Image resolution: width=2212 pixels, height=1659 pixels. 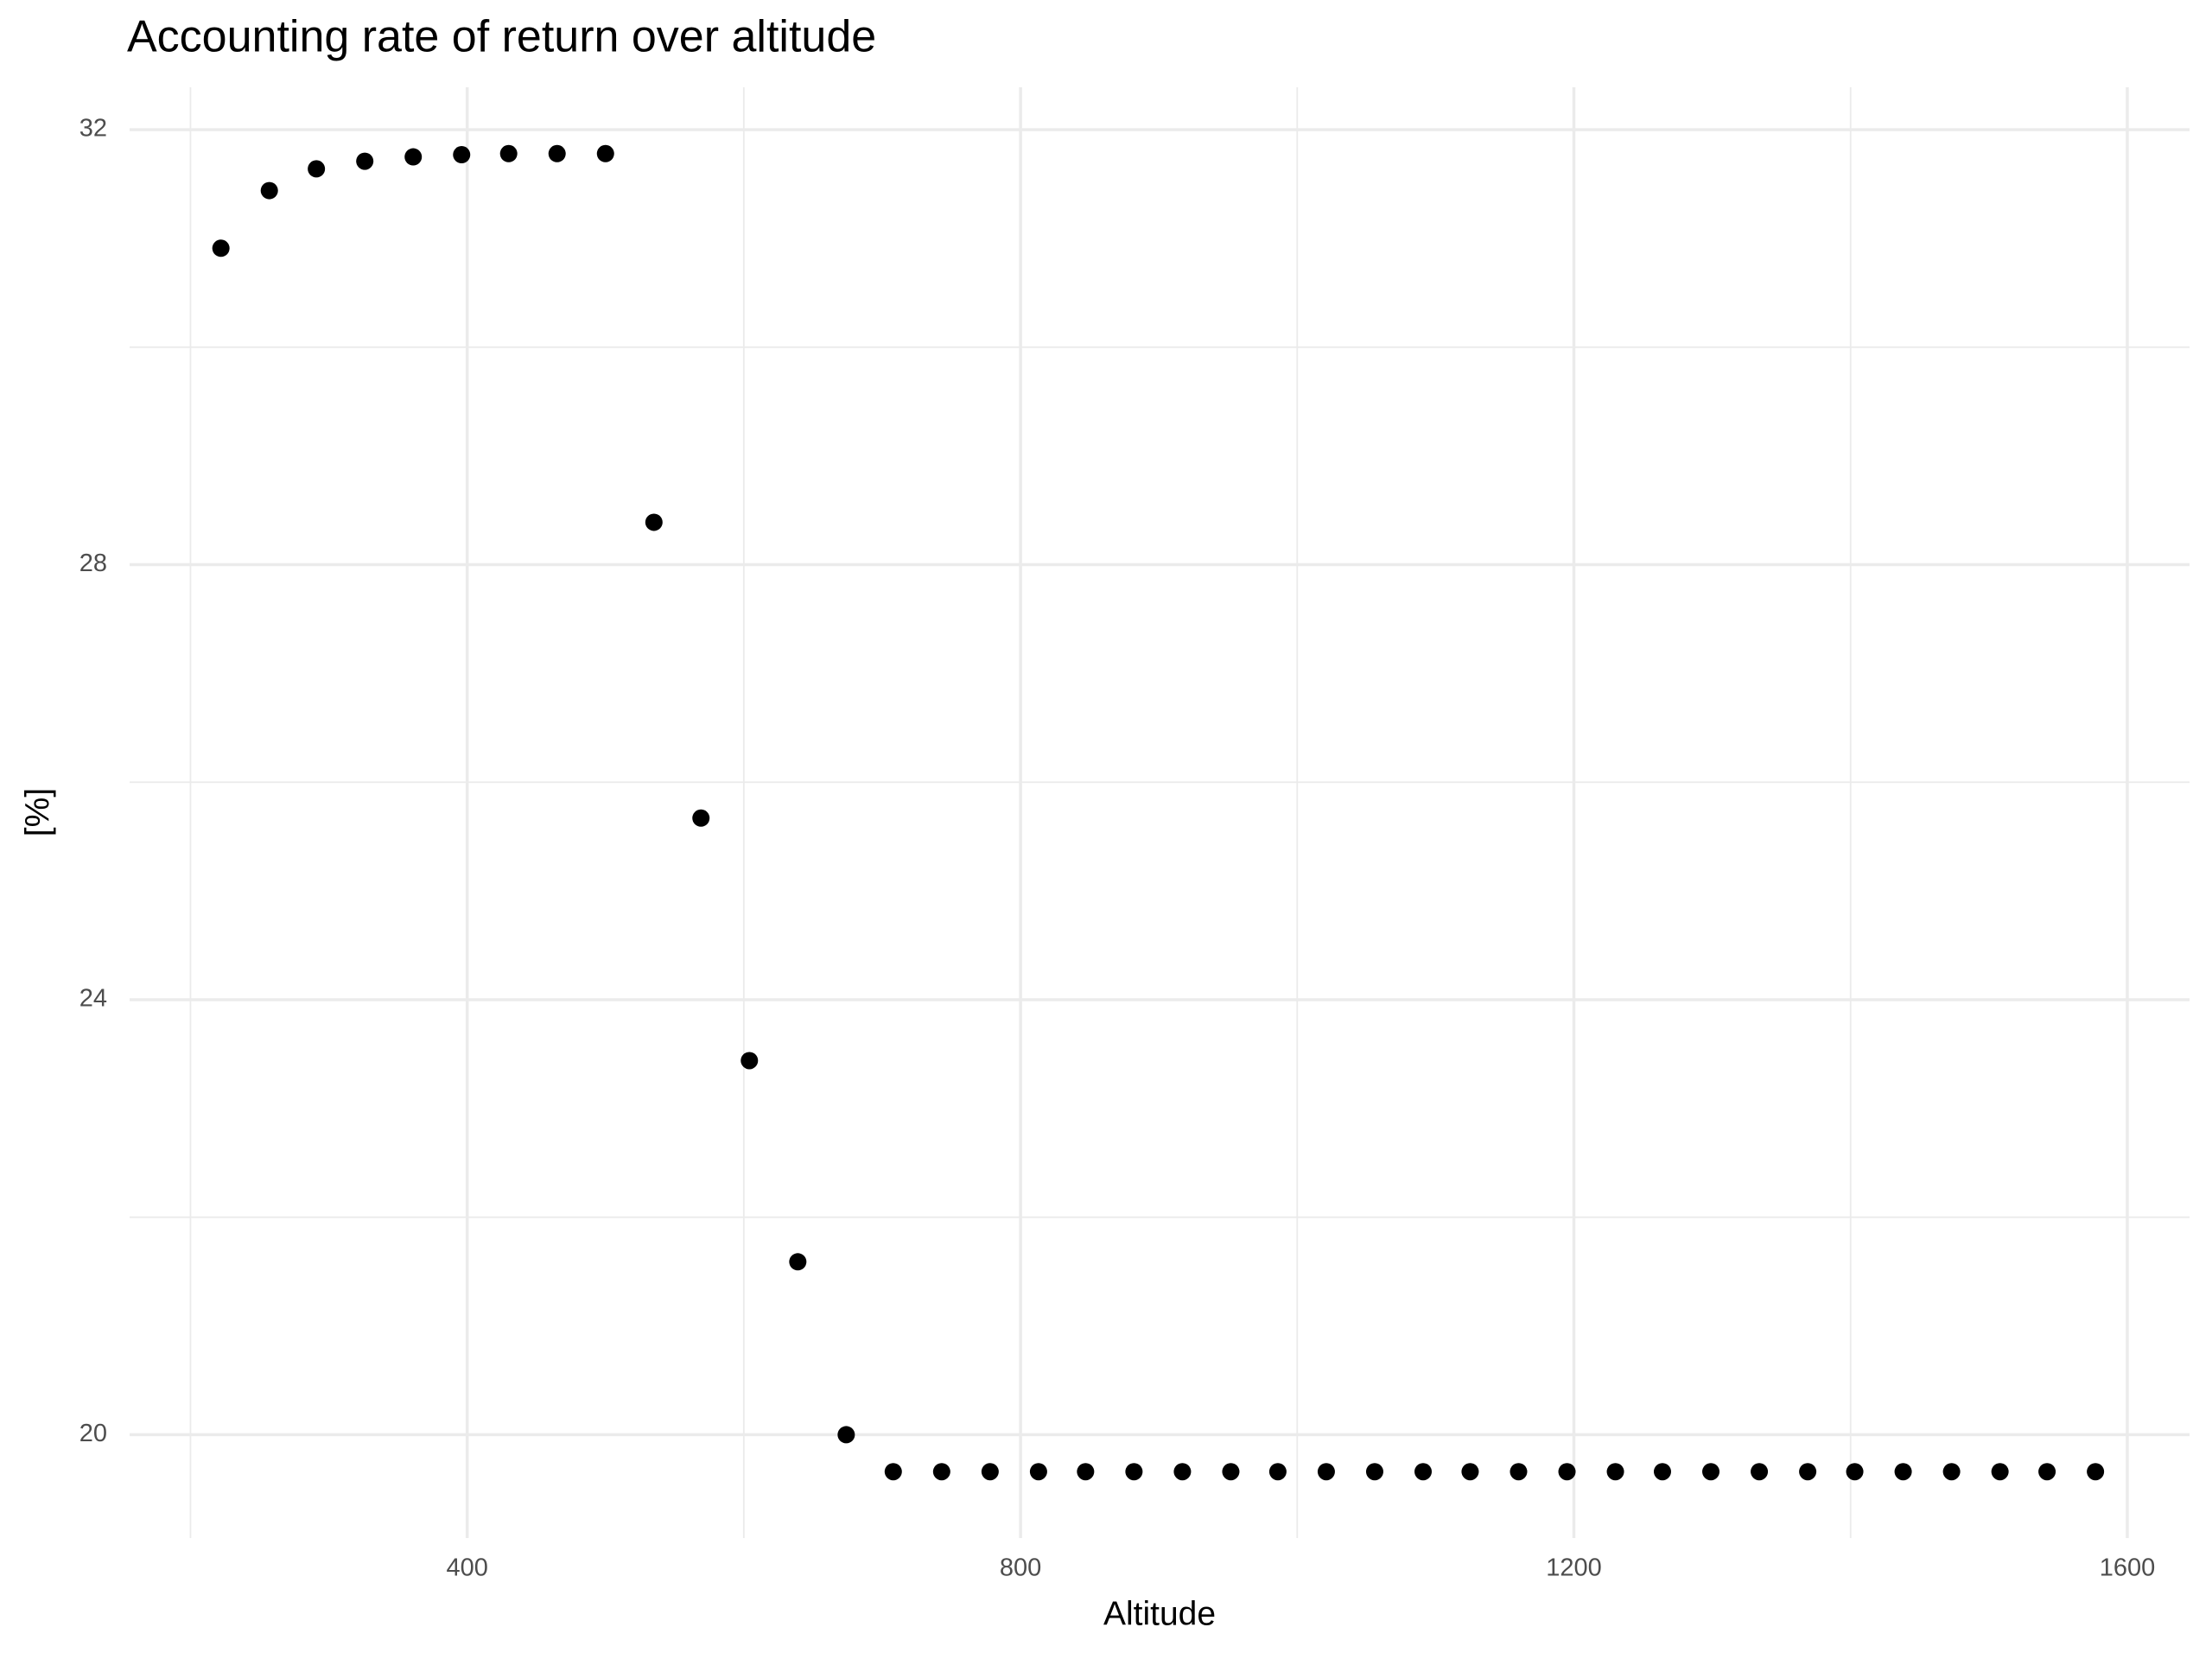 What do you see at coordinates (37, 812) in the screenshot?
I see `y-axis-title: [%]` at bounding box center [37, 812].